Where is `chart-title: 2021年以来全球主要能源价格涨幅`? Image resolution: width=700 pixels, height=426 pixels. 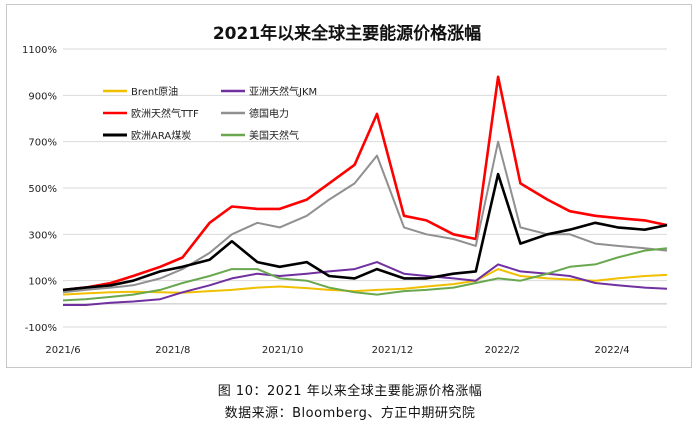
chart-title: 2021年以来全球主要能源价格涨幅 is located at coordinates (347, 33).